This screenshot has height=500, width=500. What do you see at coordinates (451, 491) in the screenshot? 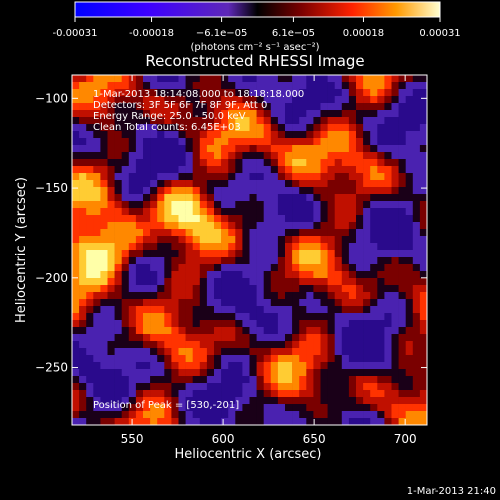
I see `footer-timestamp: 1-Mar-2013 21:40` at bounding box center [451, 491].